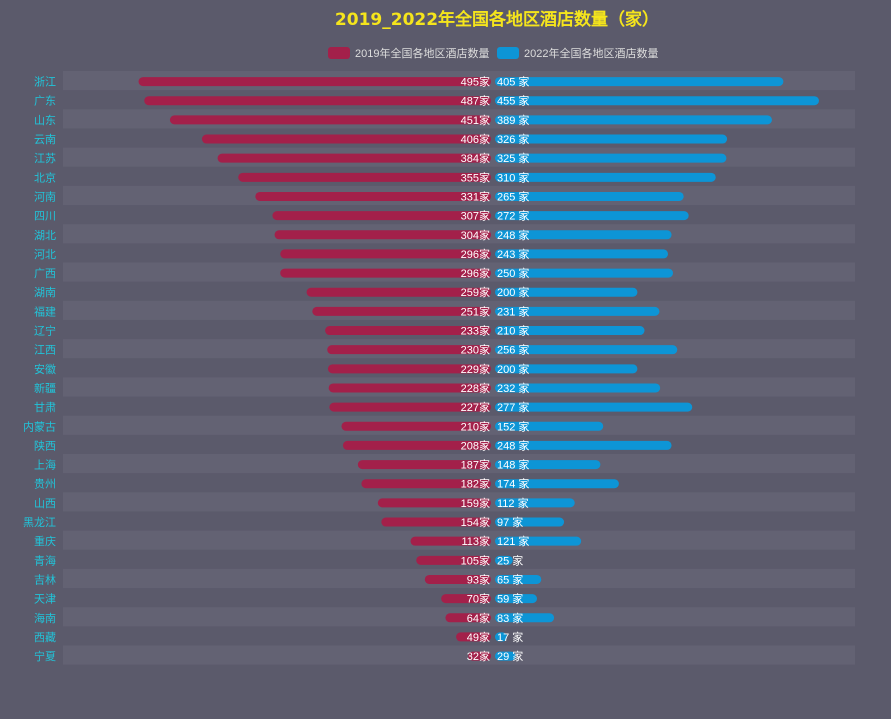 Image resolution: width=891 pixels, height=719 pixels. What do you see at coordinates (508, 53) in the screenshot?
I see `legend-swatch-2022` at bounding box center [508, 53].